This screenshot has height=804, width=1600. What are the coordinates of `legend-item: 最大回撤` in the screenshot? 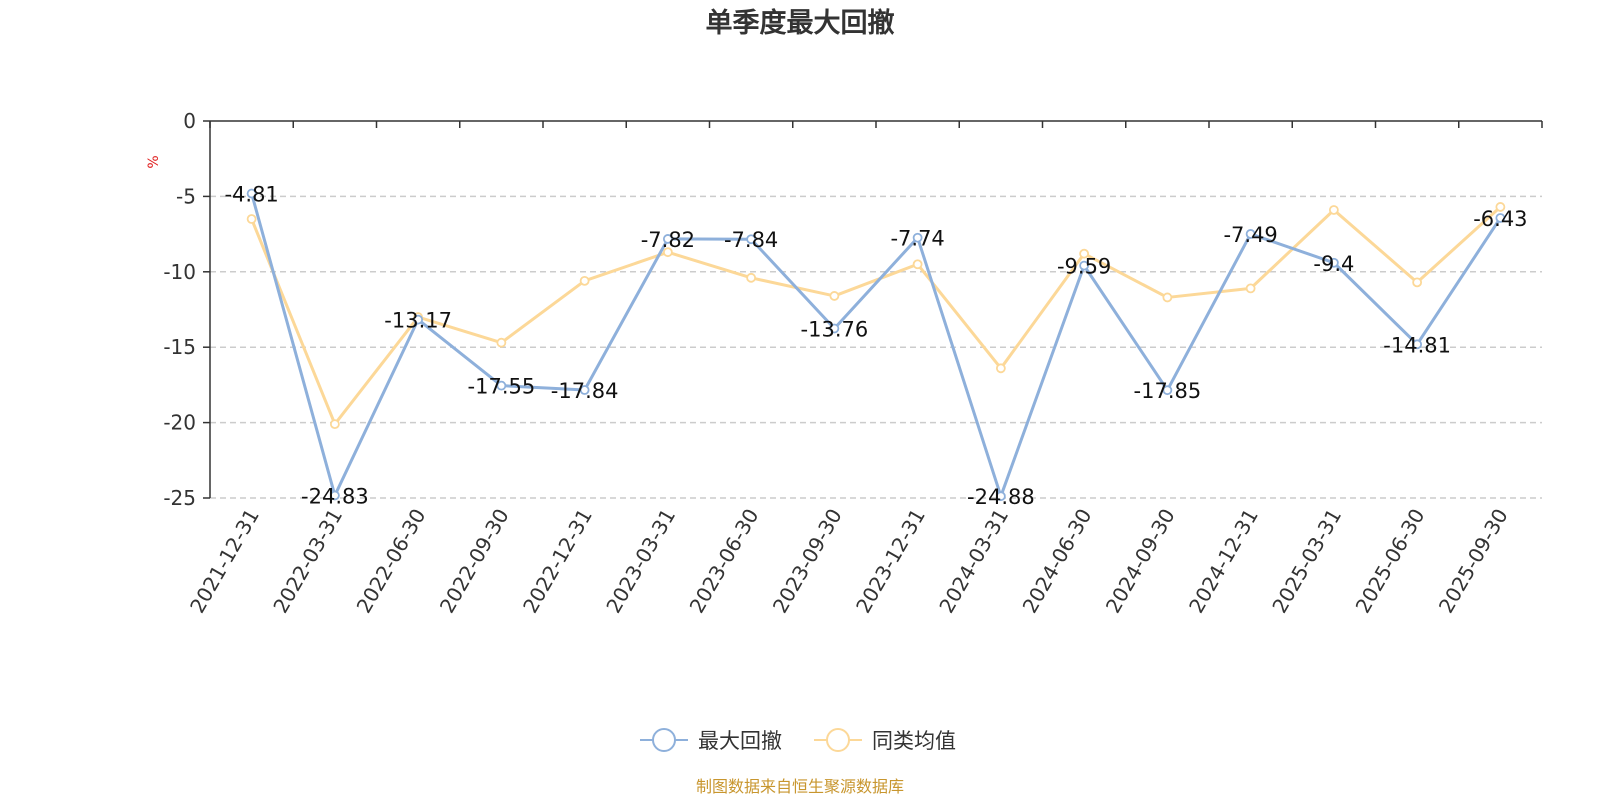 It's located at (711, 740).